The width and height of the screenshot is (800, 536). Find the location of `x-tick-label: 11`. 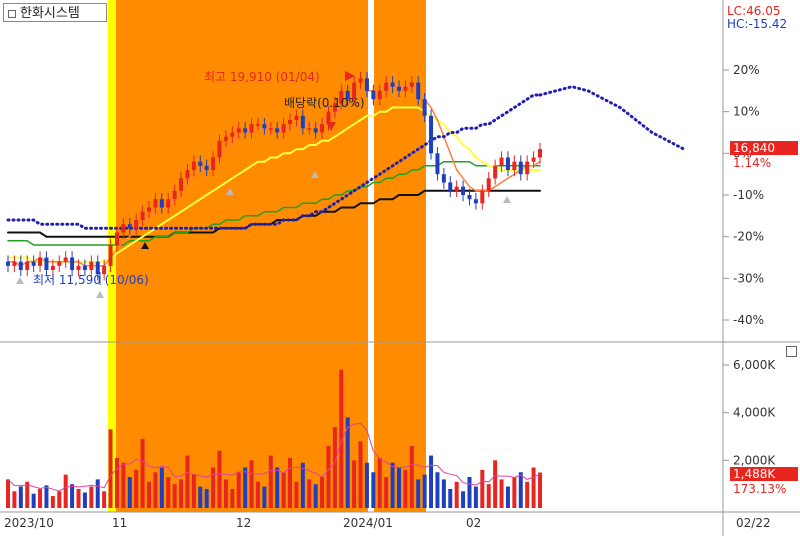

x-tick-label: 11 is located at coordinates (120, 523).